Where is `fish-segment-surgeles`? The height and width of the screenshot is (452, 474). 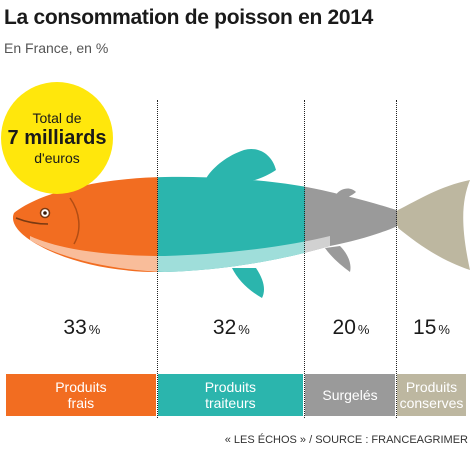 fish-segment-surgeles is located at coordinates (351, 223).